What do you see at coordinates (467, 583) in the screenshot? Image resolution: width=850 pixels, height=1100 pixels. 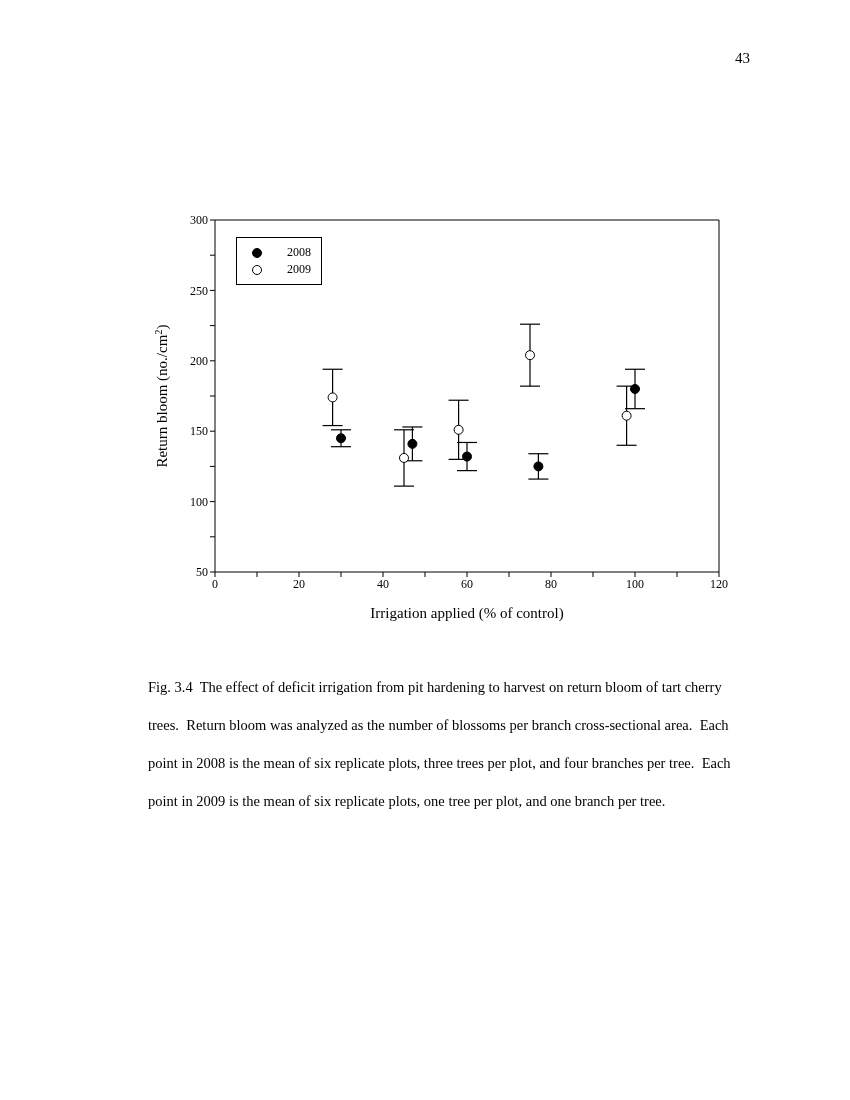 I see `x-tick-label: 60` at bounding box center [467, 583].